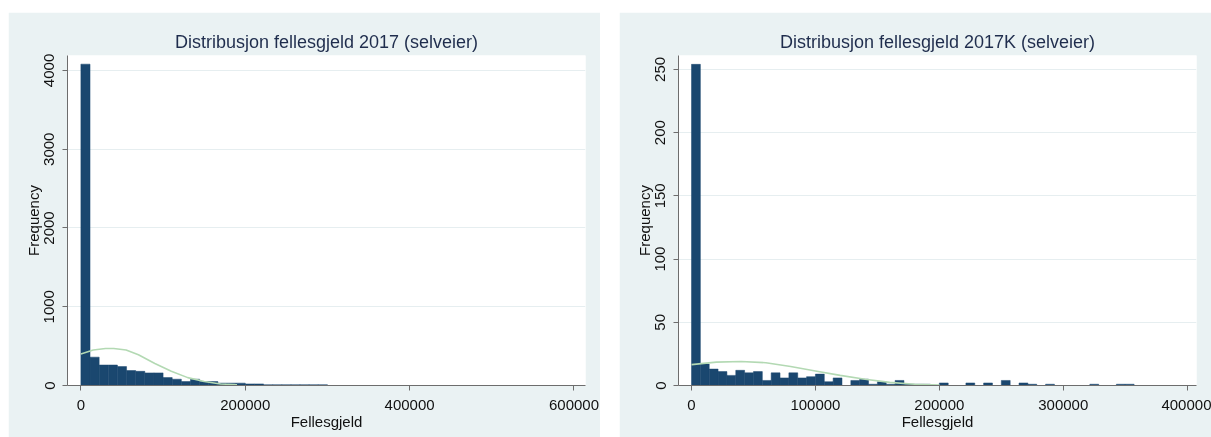 Image resolution: width=1211 pixels, height=437 pixels. Describe the element at coordinates (1063, 404) in the screenshot. I see `x-tick-label: 300000` at that location.